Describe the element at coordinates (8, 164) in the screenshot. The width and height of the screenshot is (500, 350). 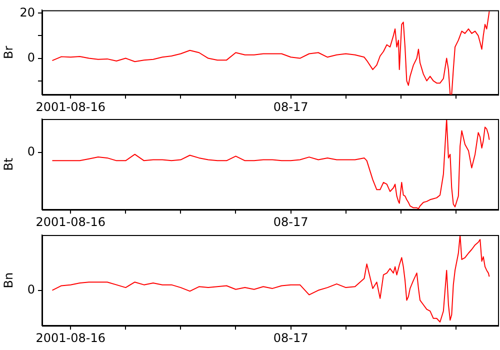
I see `y-axis-title: Bt` at that location.